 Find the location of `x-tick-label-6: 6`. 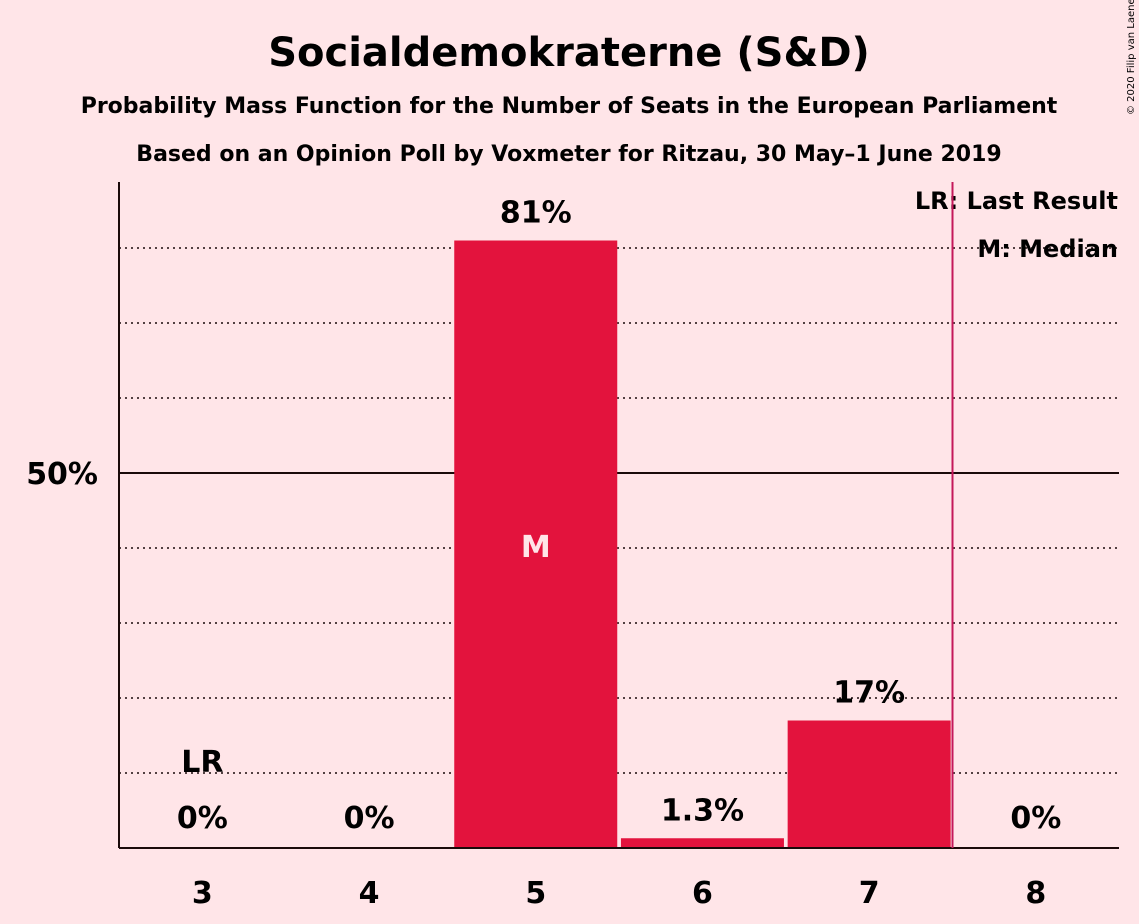

x-tick-label-6: 6 is located at coordinates (702, 893).